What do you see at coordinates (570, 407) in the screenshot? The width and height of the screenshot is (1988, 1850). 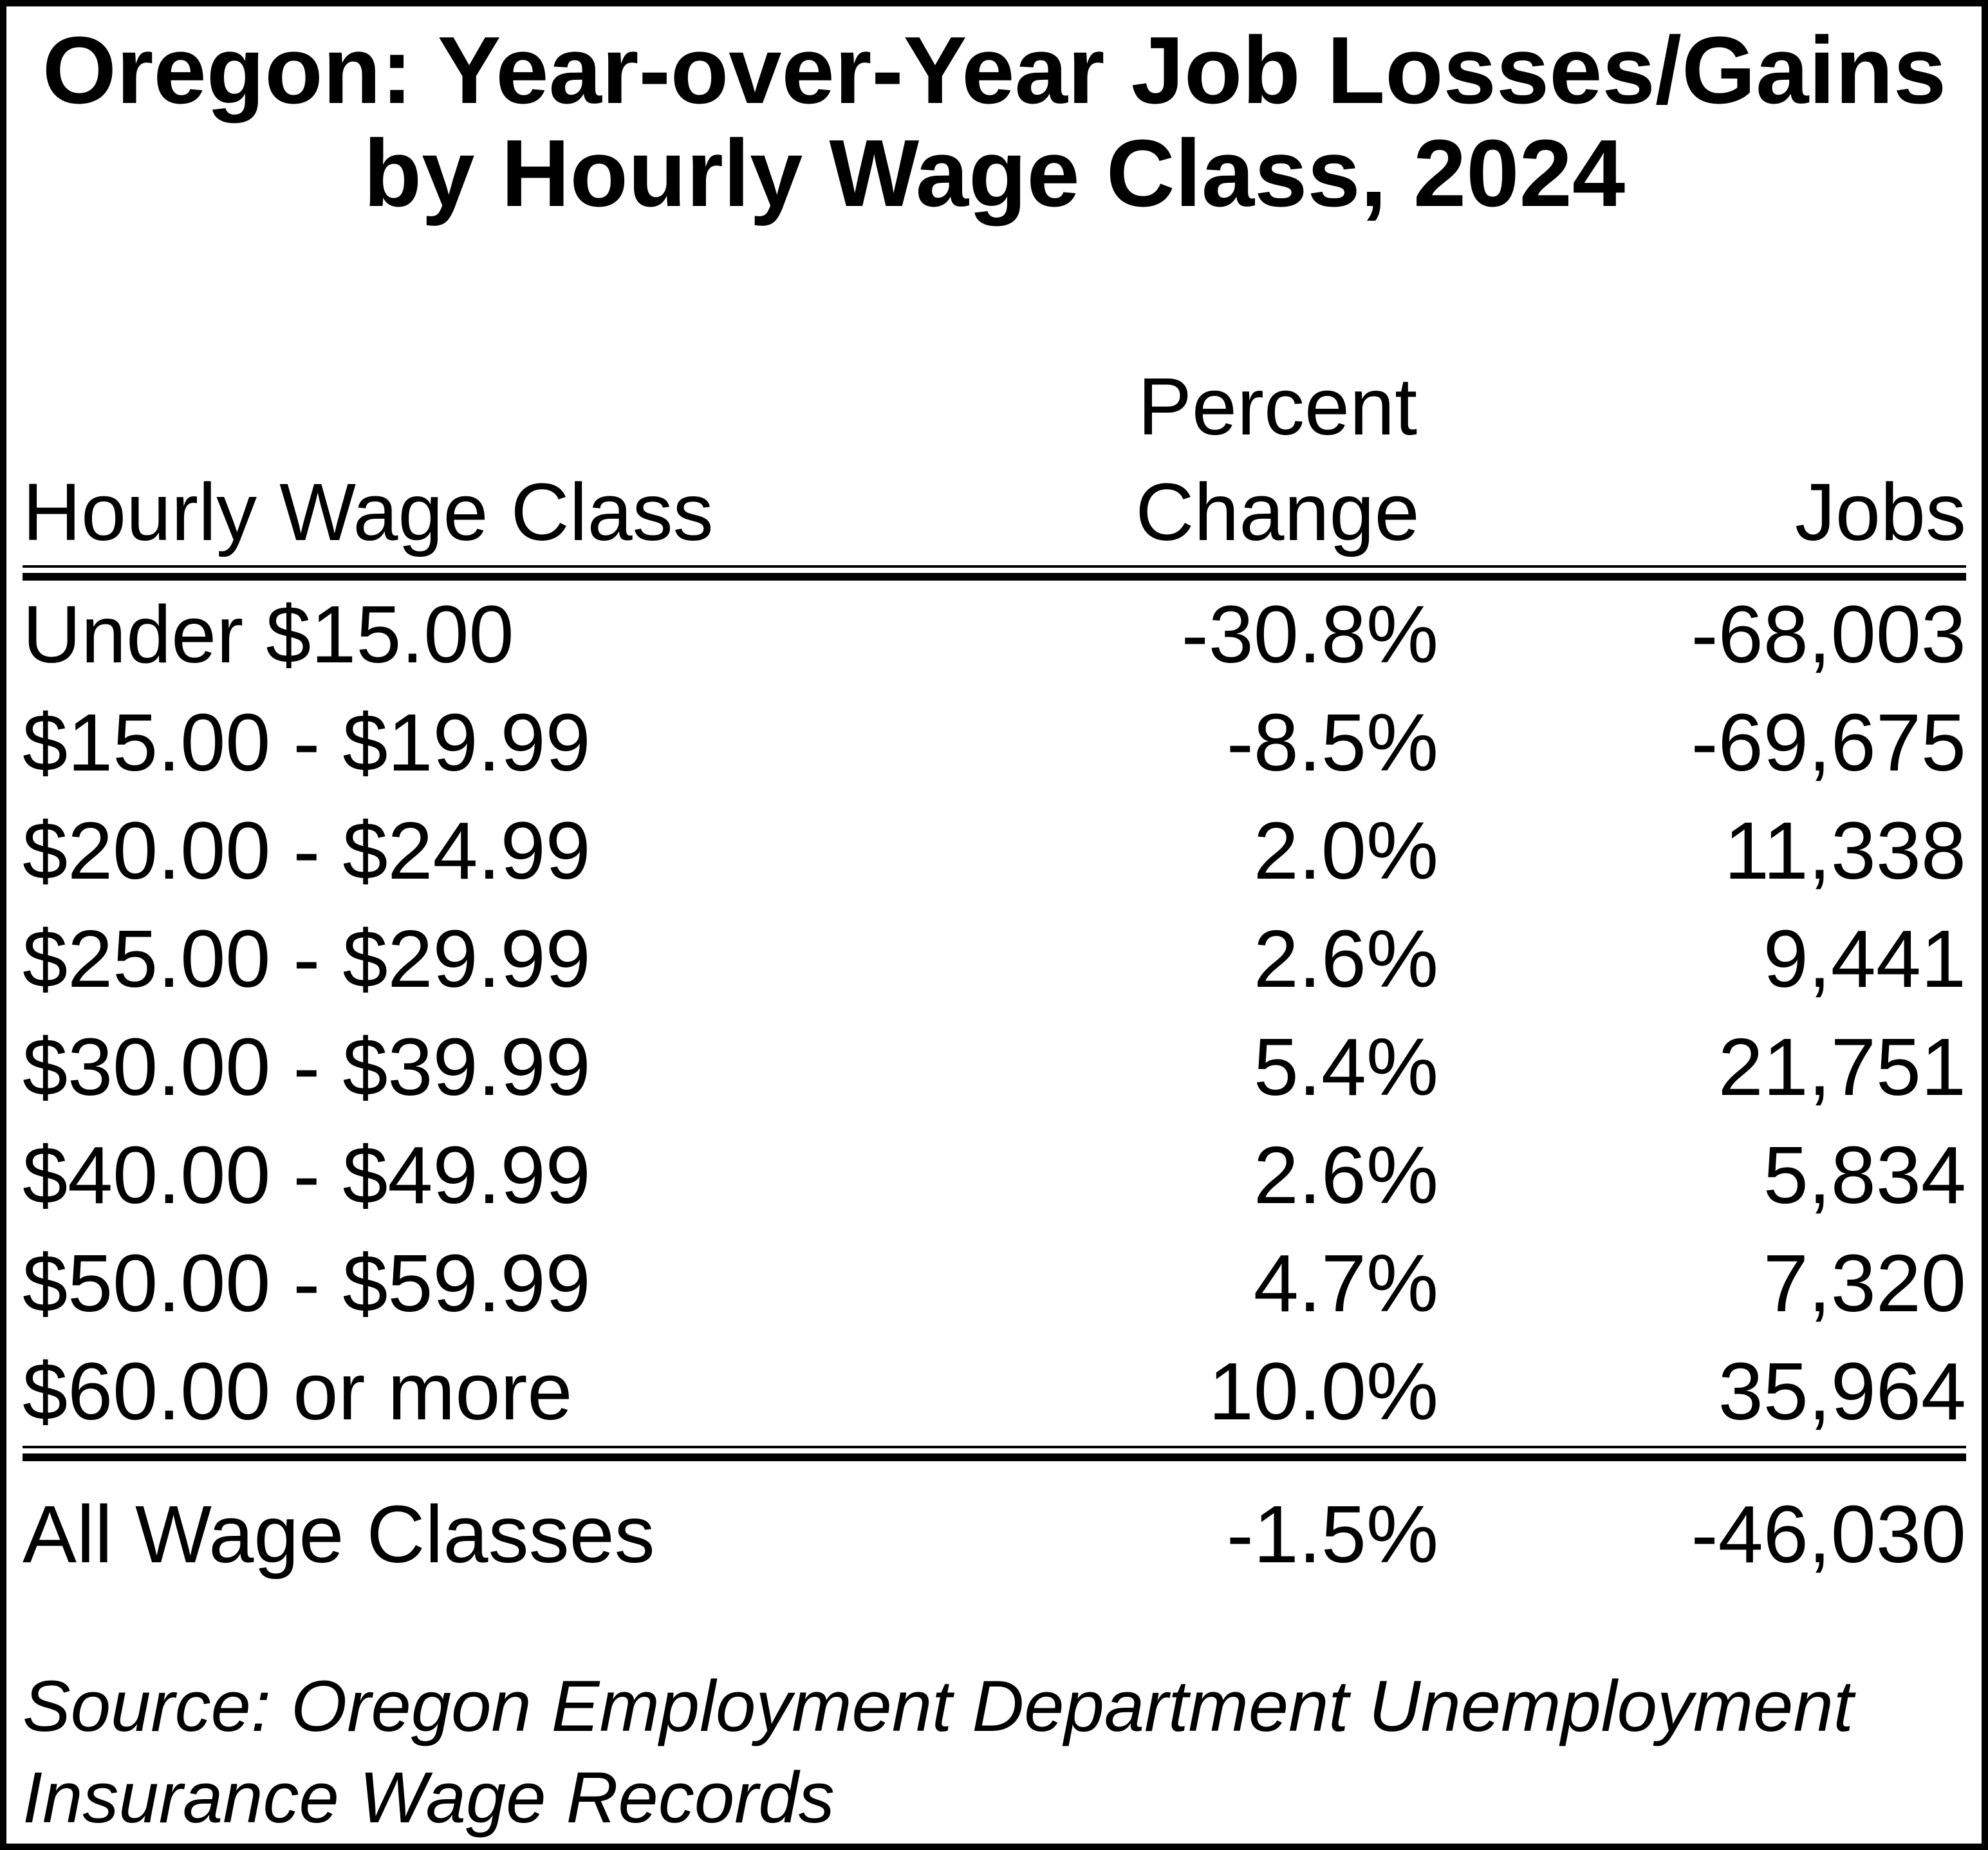 I see `header-spacer-left` at bounding box center [570, 407].